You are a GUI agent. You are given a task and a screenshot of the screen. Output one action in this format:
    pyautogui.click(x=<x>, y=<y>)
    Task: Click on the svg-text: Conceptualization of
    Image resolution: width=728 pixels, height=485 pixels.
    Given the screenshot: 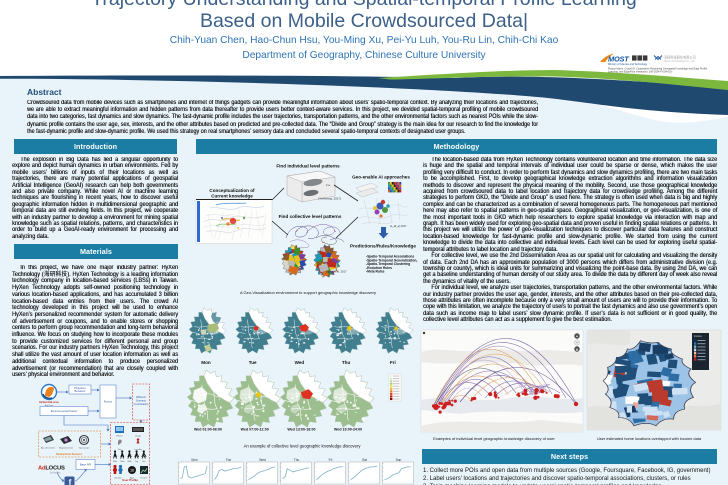 What is the action you would take?
    pyautogui.click(x=232, y=190)
    